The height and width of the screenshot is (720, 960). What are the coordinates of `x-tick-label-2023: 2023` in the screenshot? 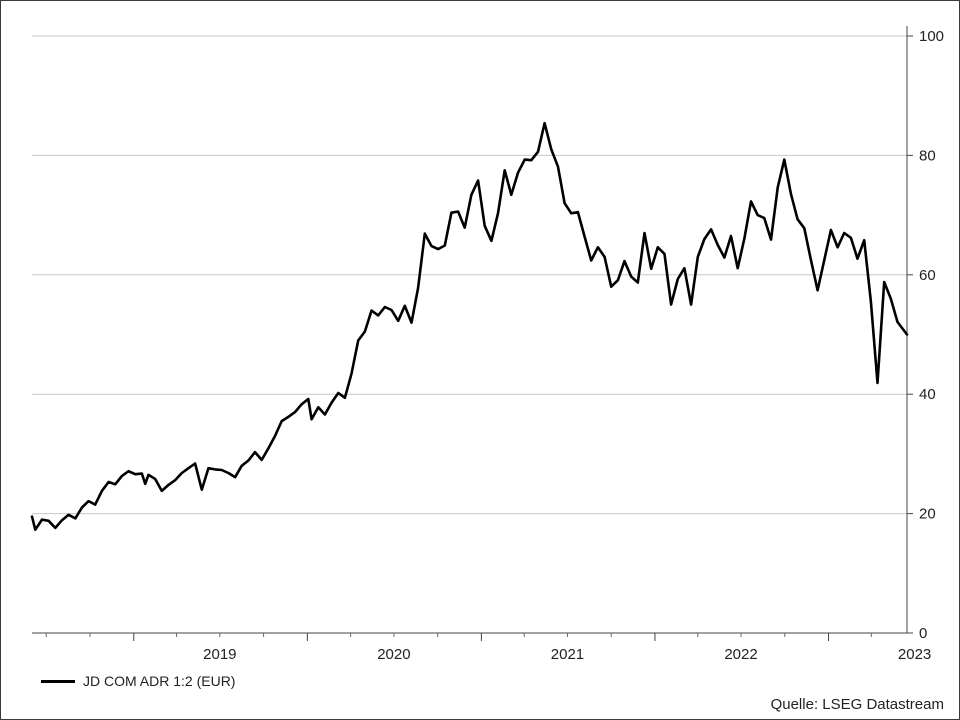 It's located at (914, 654).